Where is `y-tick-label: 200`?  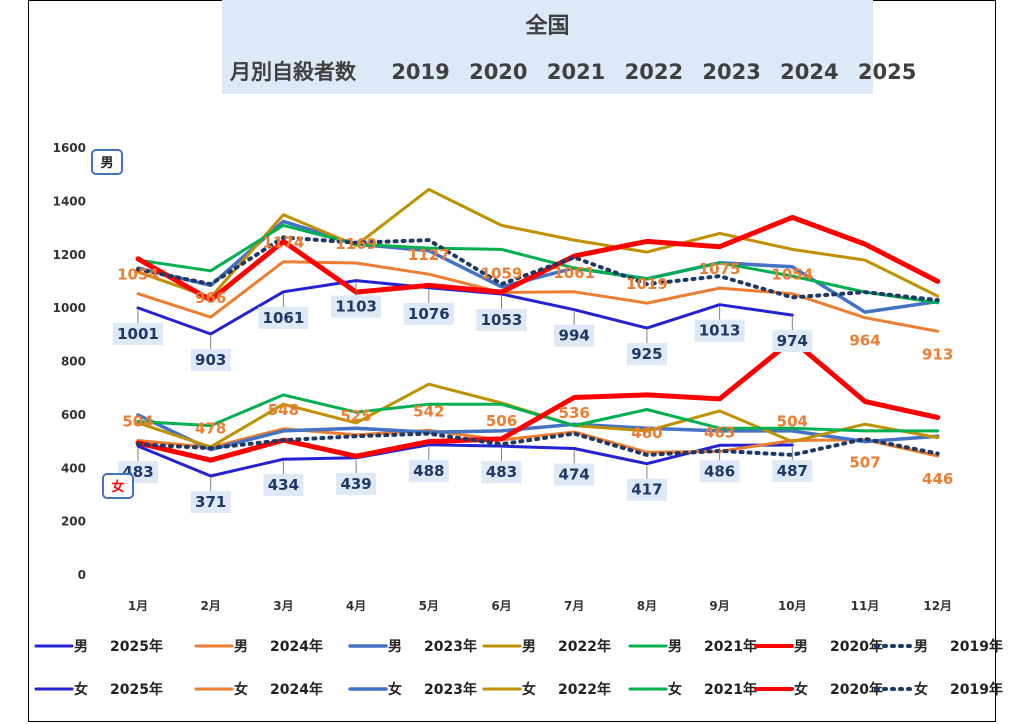
y-tick-label: 200 is located at coordinates (73, 522).